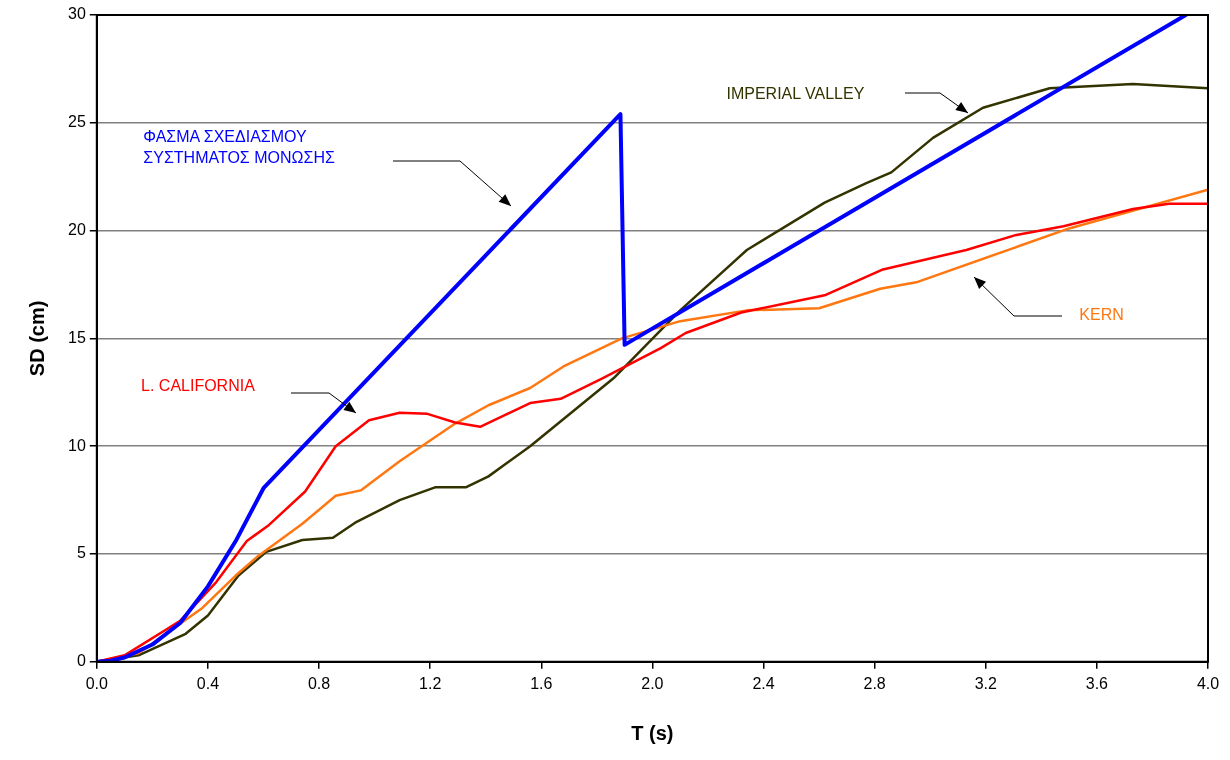 The image size is (1230, 760). What do you see at coordinates (77, 230) in the screenshot?
I see `y-tick-label: 20` at bounding box center [77, 230].